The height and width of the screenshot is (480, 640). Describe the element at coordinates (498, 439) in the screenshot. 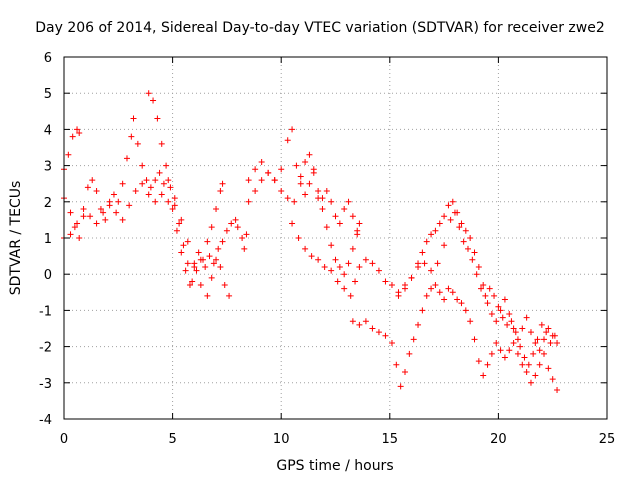

I see `x-tick-label: 20` at that location.